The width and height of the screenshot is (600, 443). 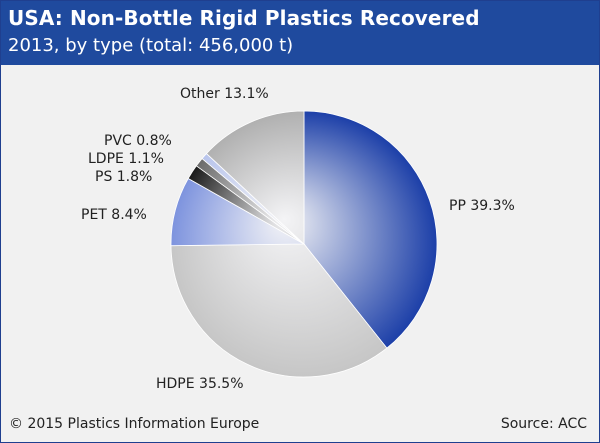 What do you see at coordinates (200, 384) in the screenshot?
I see `slice-label-hdpe: HDPE 35.5%` at bounding box center [200, 384].